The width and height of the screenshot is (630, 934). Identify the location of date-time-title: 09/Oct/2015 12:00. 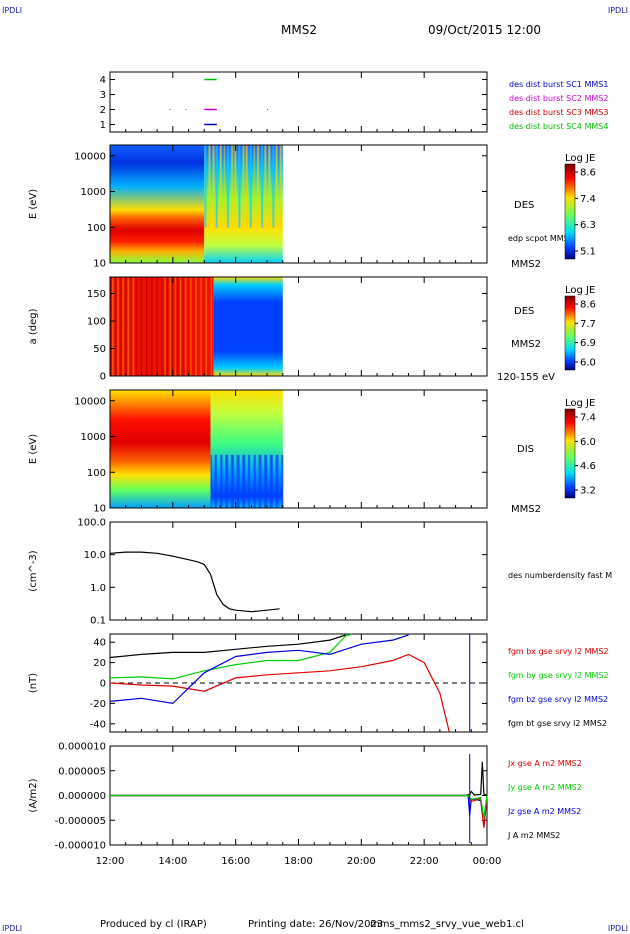
(485, 30).